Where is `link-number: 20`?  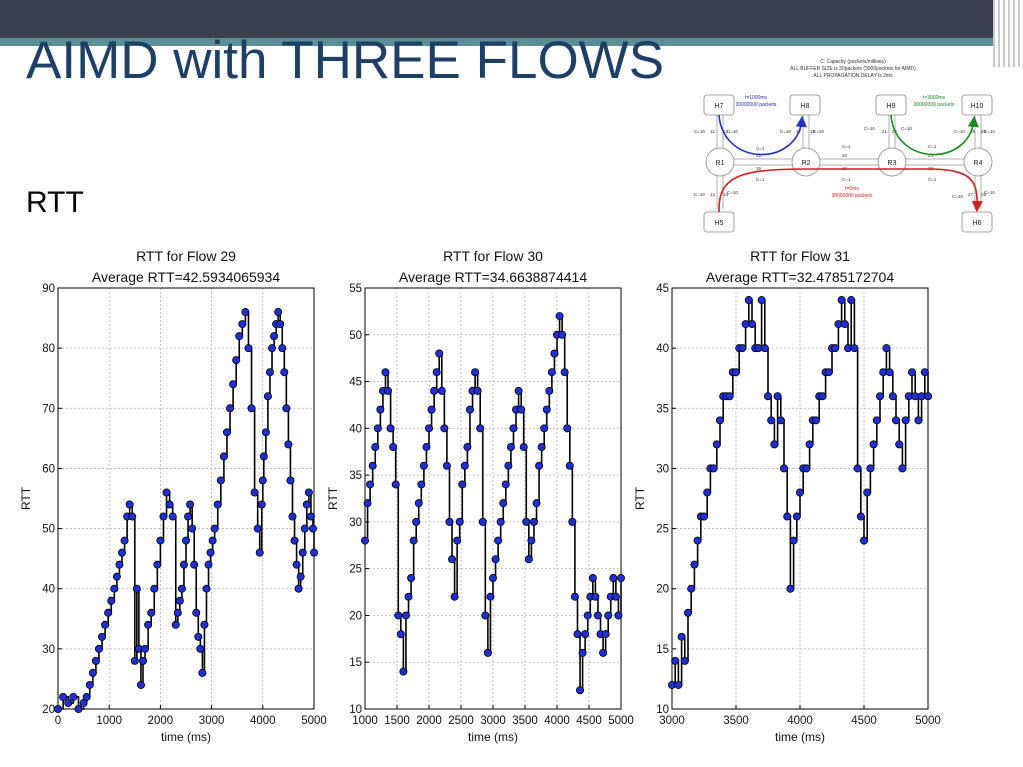
link-number: 20 is located at coordinates (845, 155).